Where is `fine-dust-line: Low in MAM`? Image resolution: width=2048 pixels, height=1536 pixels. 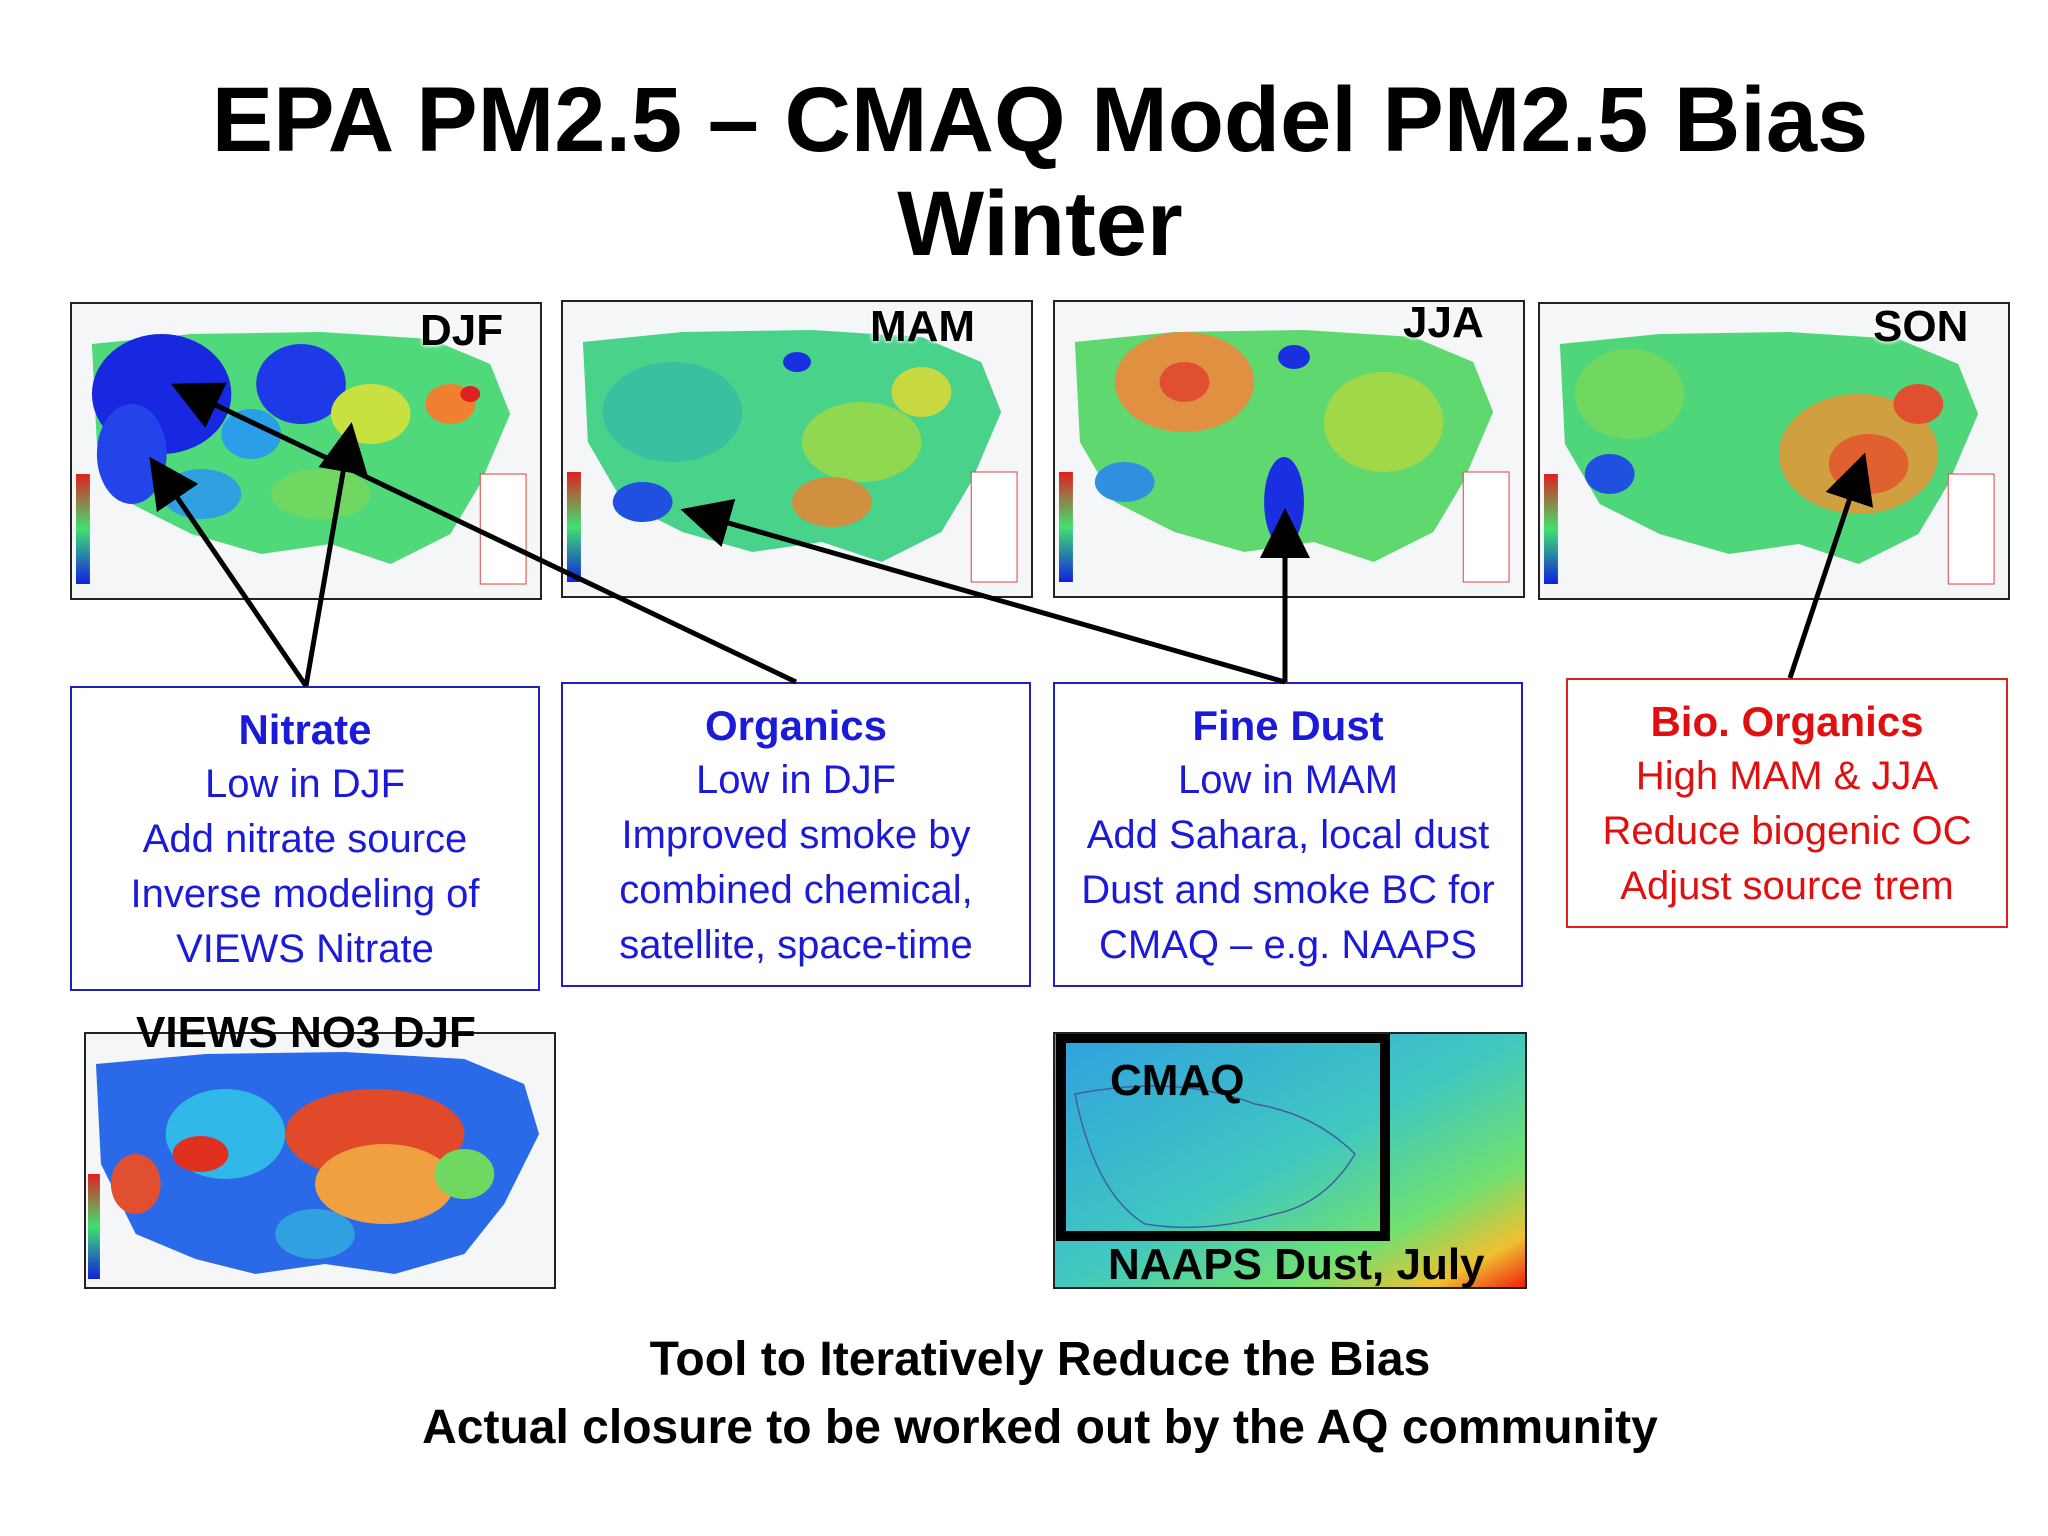
fine-dust-line: Low in MAM is located at coordinates (1288, 780).